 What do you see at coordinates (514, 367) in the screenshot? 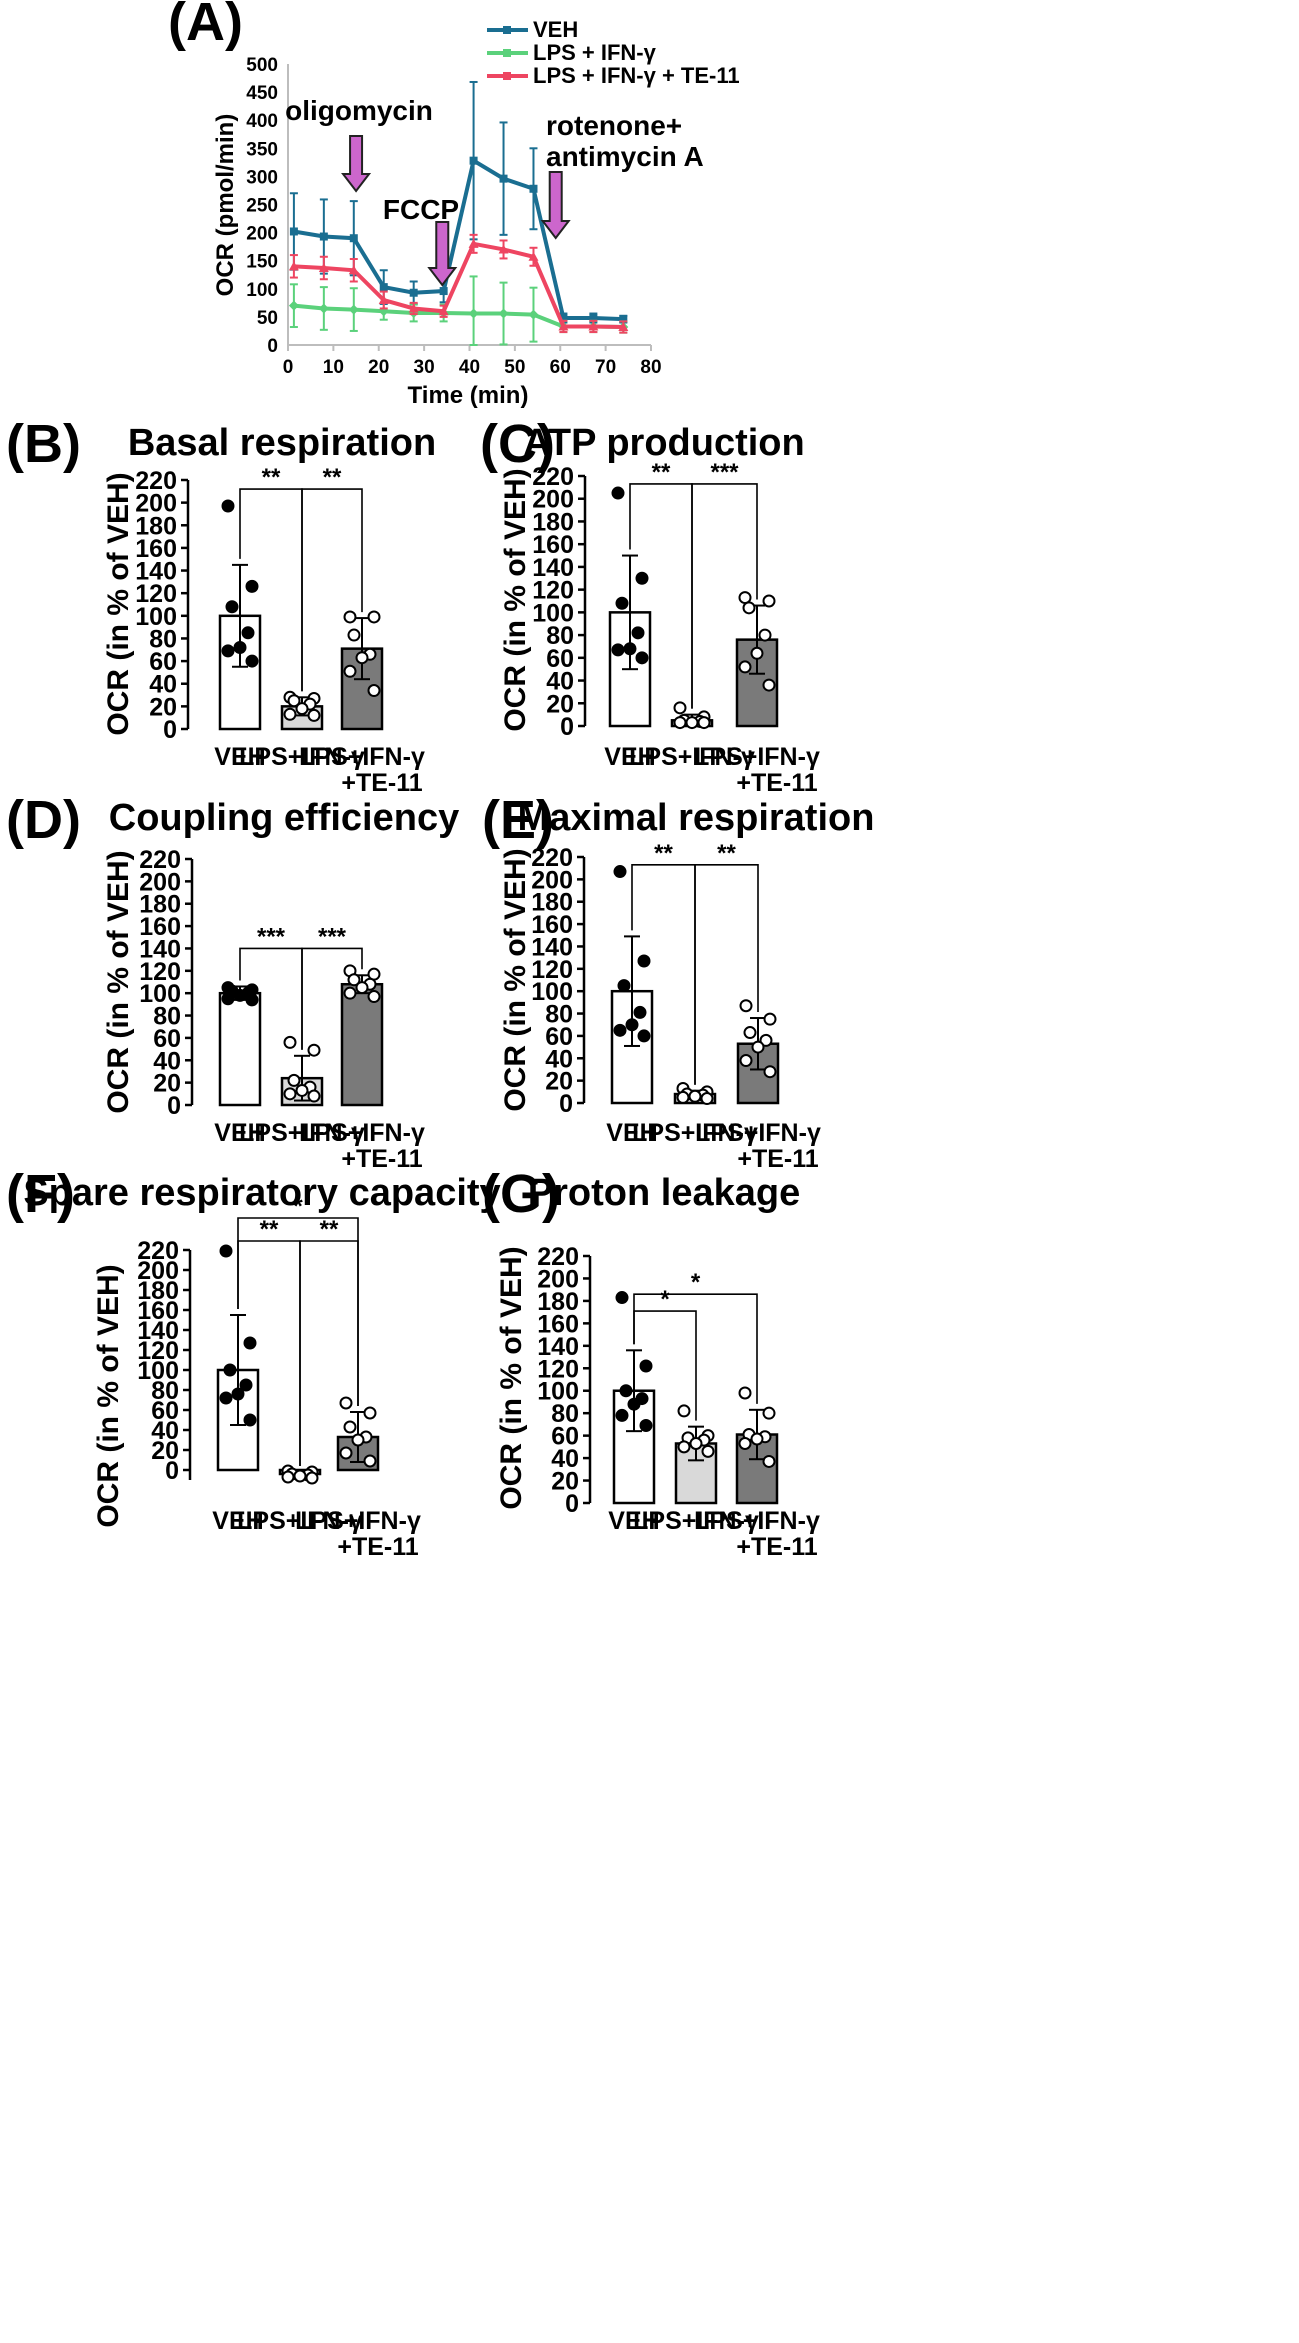
I see `x-tick-label: 50` at bounding box center [514, 367].